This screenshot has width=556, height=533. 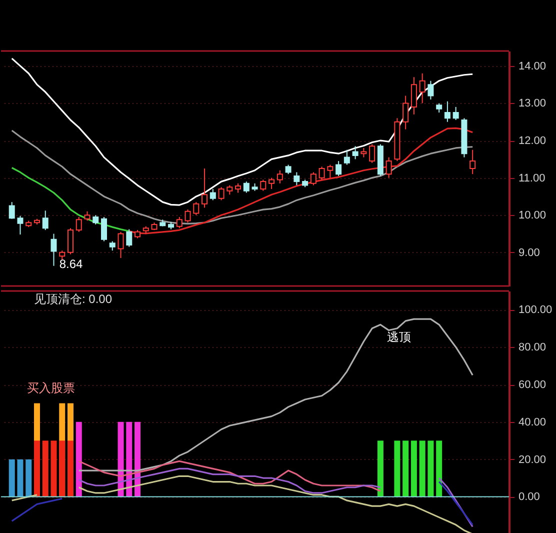 I want to click on annotation: 8.64, so click(x=71, y=264).